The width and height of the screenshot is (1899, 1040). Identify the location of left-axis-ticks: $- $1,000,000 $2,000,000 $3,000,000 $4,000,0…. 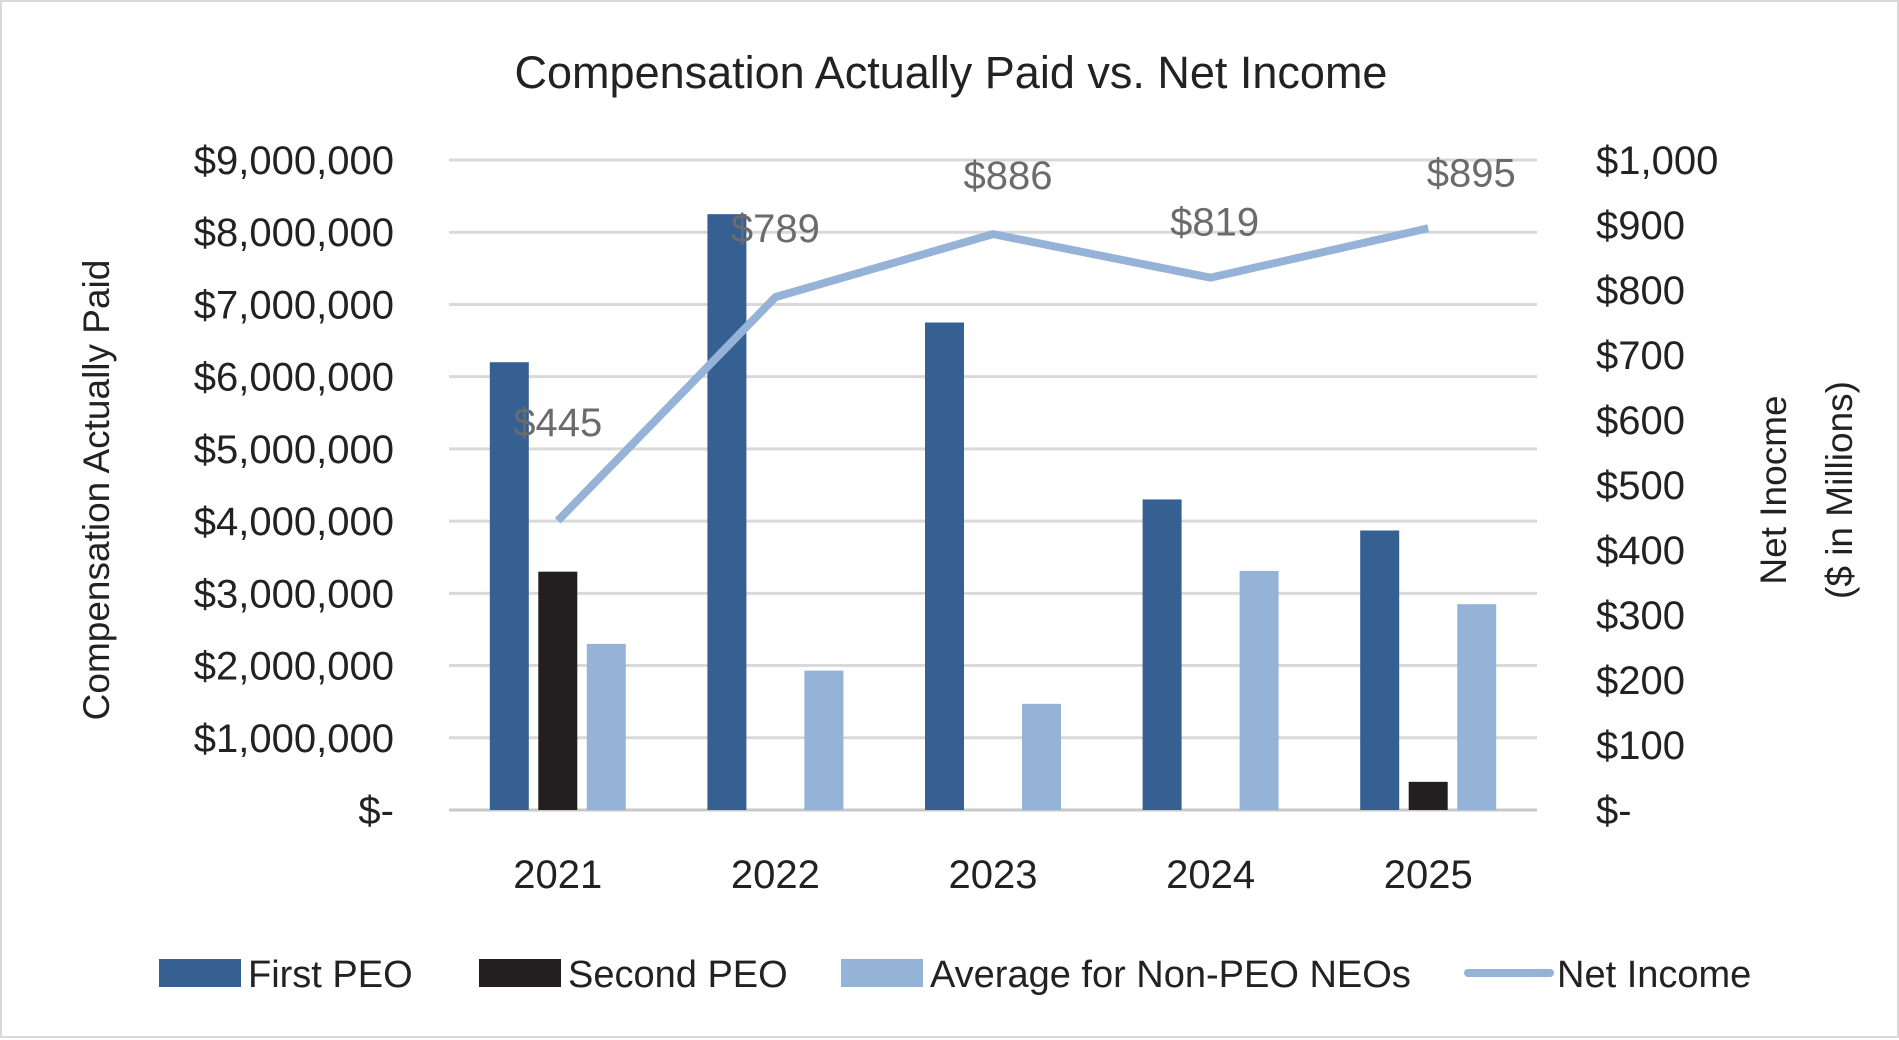
(294, 486).